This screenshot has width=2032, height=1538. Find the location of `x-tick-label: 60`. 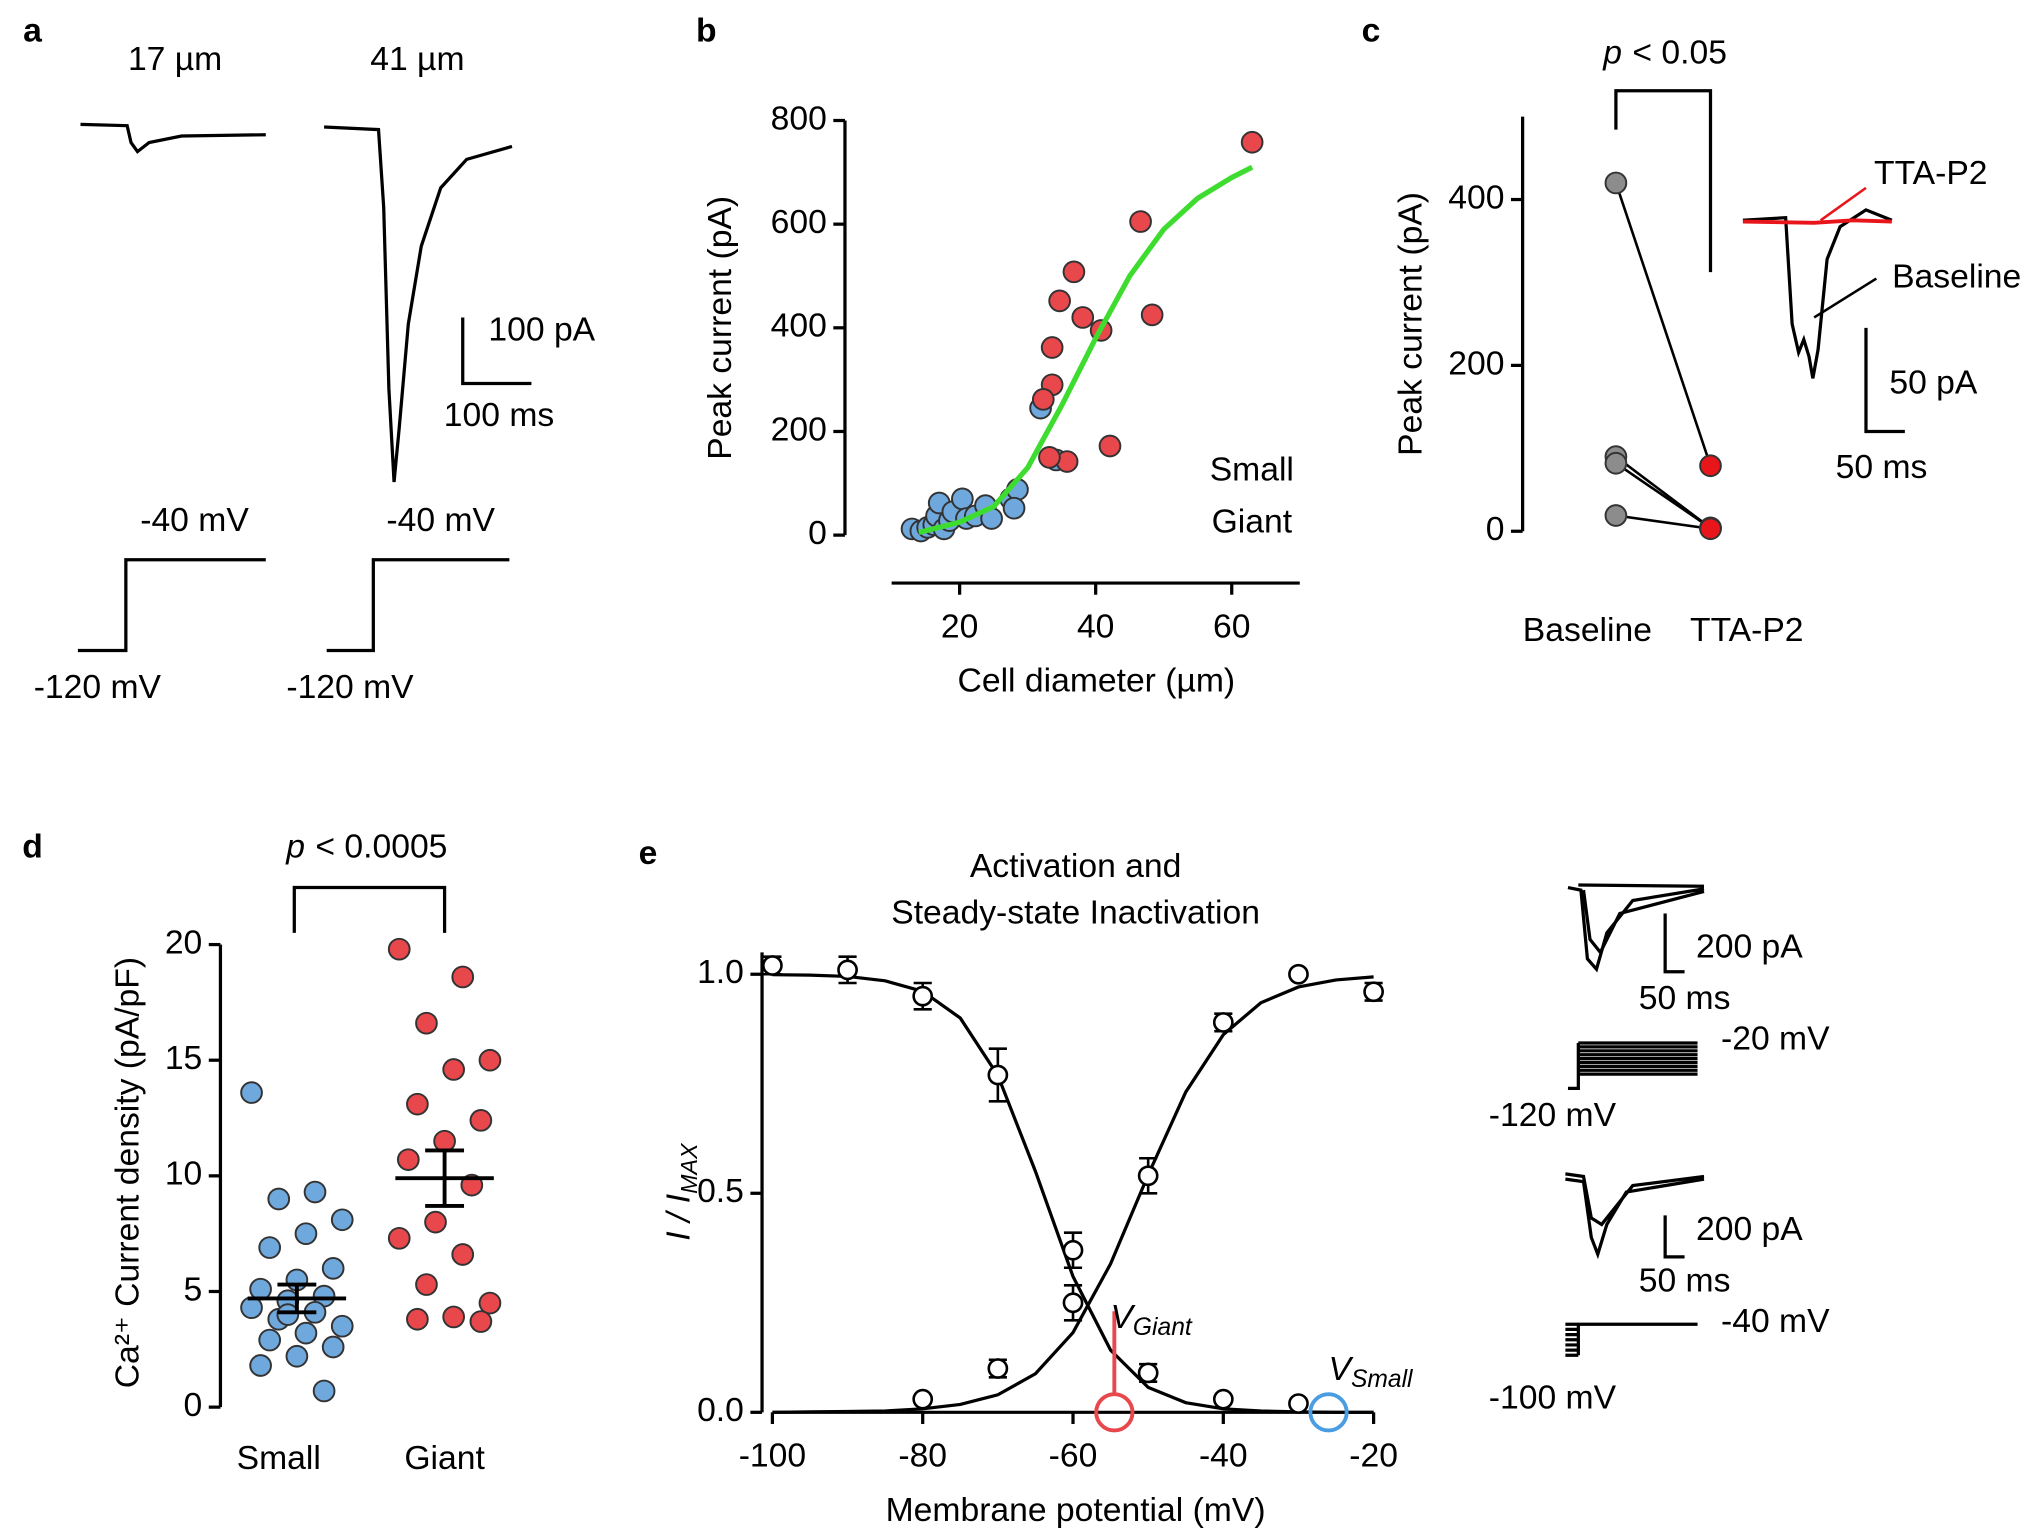

x-tick-label: 60 is located at coordinates (1231, 626).